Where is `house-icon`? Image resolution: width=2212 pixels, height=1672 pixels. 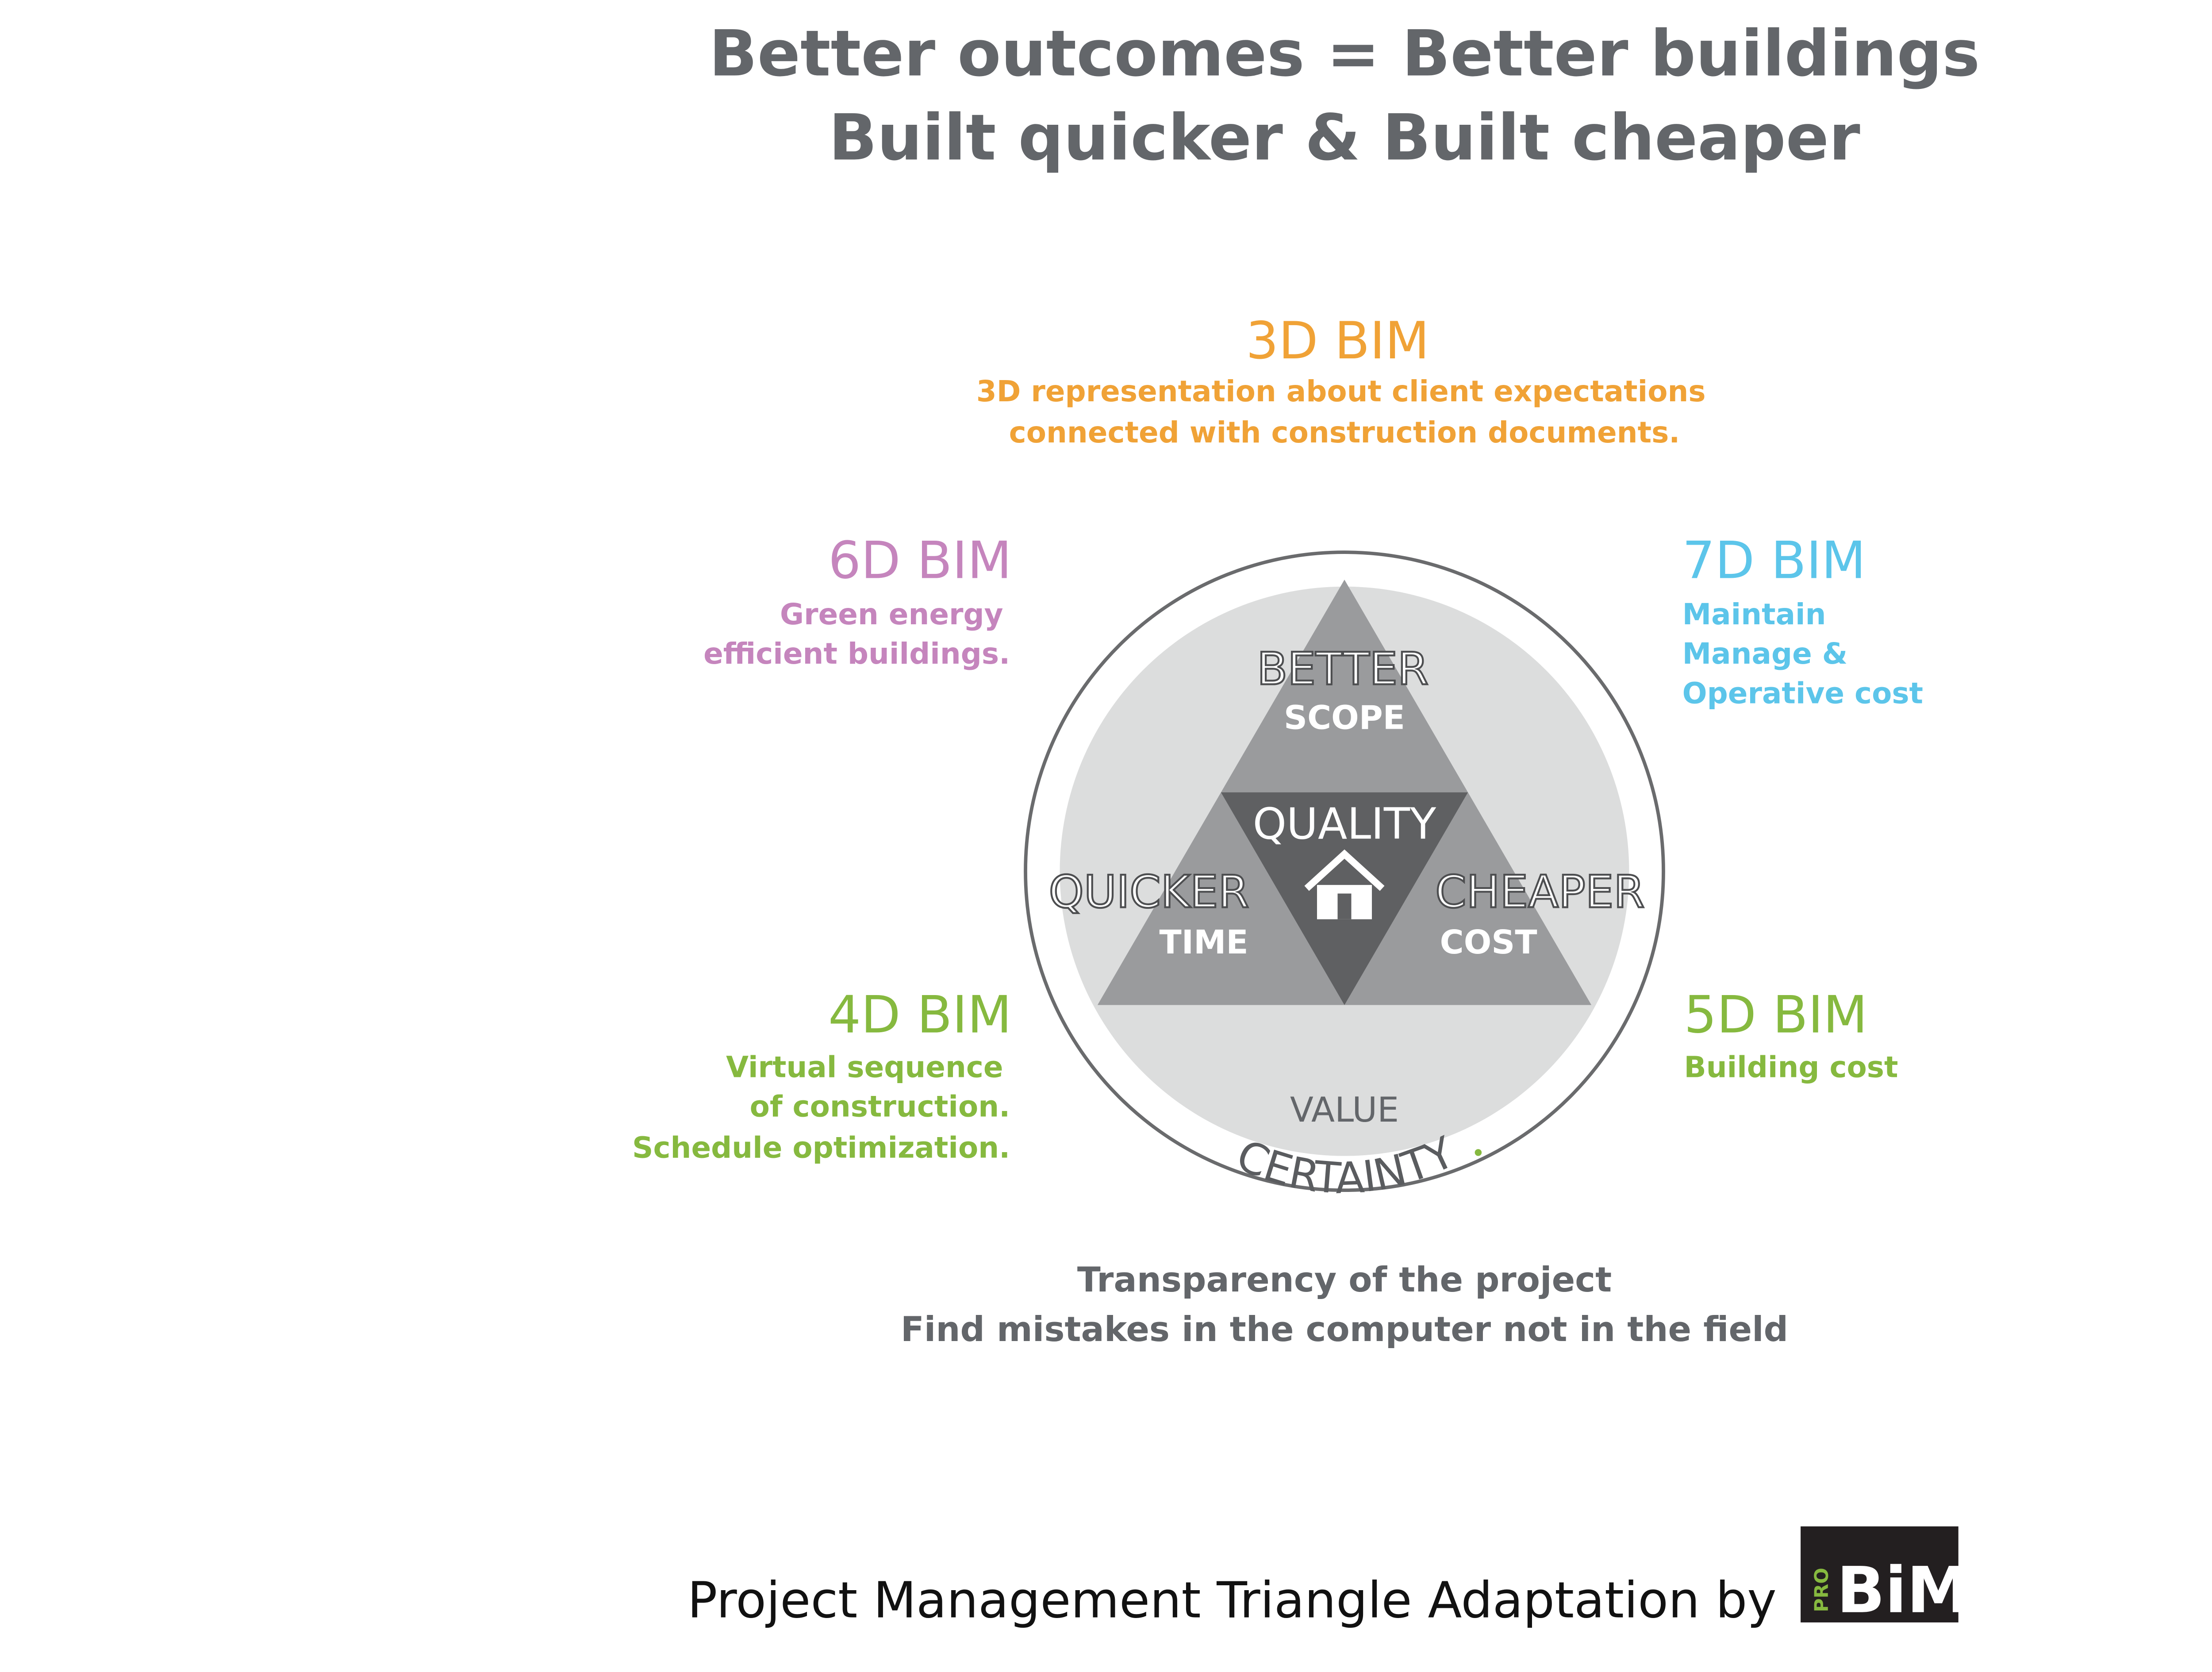 house-icon is located at coordinates (1345, 884).